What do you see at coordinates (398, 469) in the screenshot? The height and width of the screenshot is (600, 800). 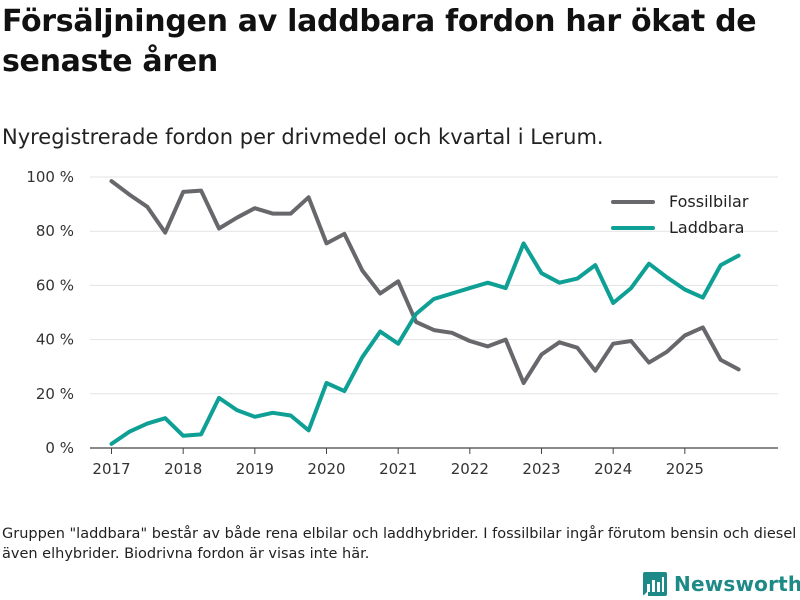 I see `x-tick-label: 2021` at bounding box center [398, 469].